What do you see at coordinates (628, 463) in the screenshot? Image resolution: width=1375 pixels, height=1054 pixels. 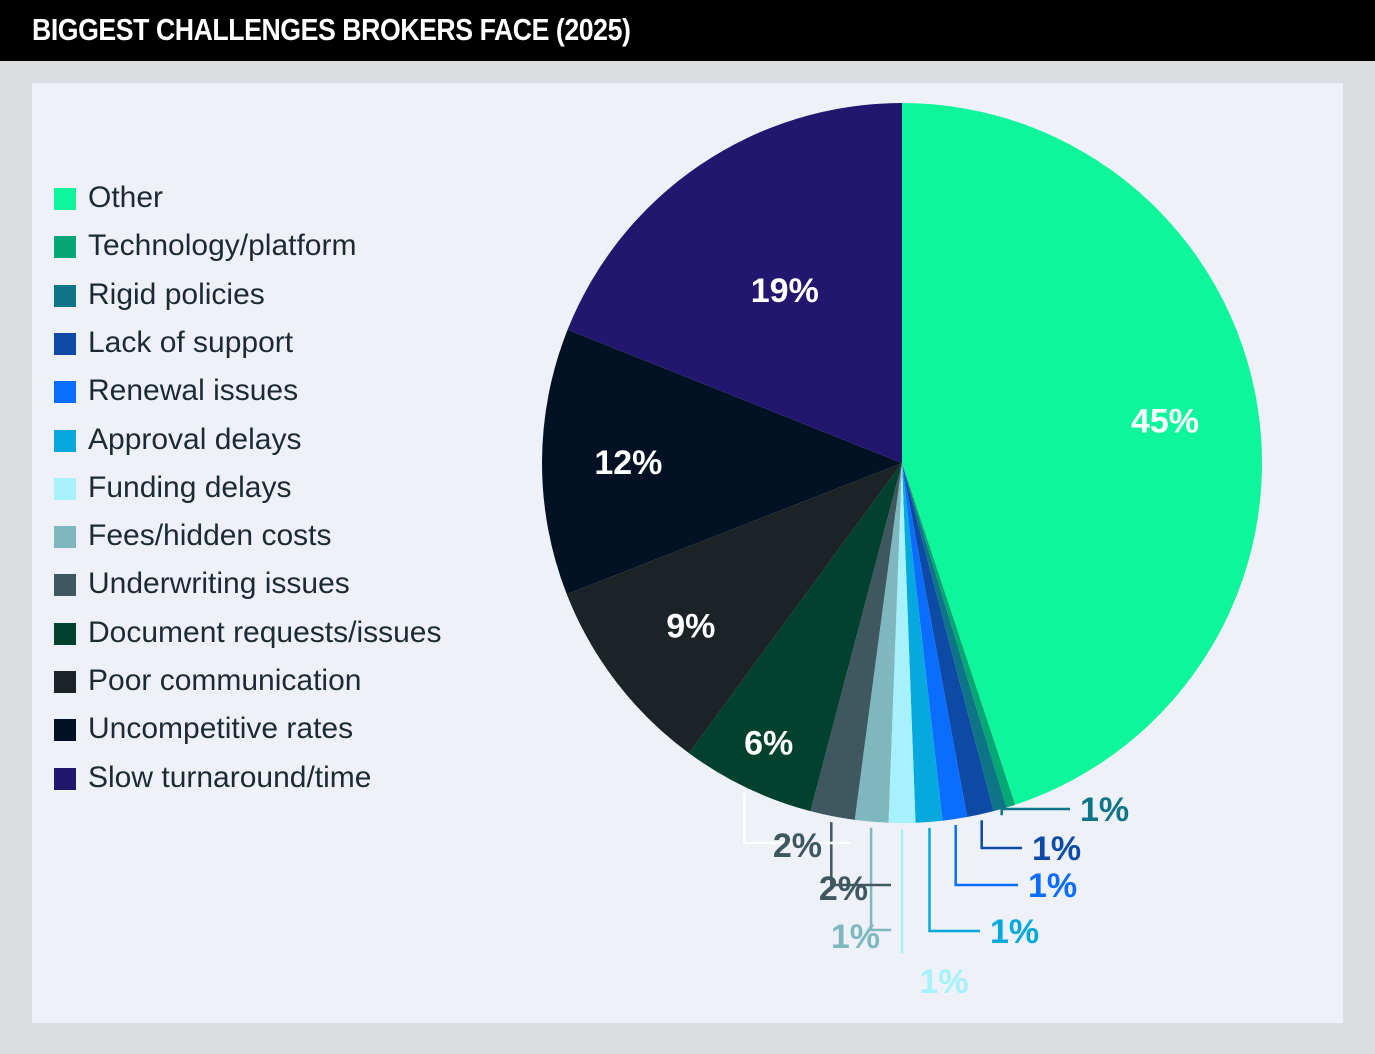 I see `slice-label-uncompetitive-rates: 12%` at bounding box center [628, 463].